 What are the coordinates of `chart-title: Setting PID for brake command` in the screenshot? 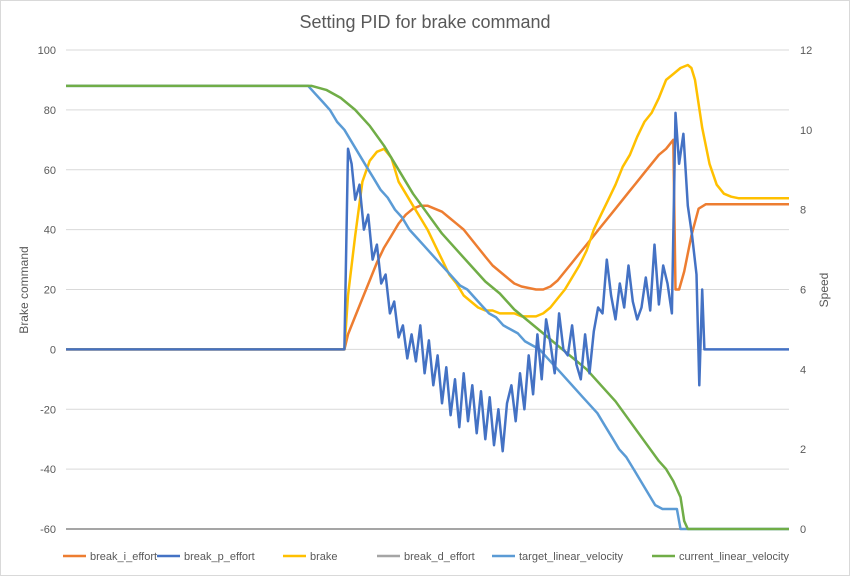 It's located at (424, 22).